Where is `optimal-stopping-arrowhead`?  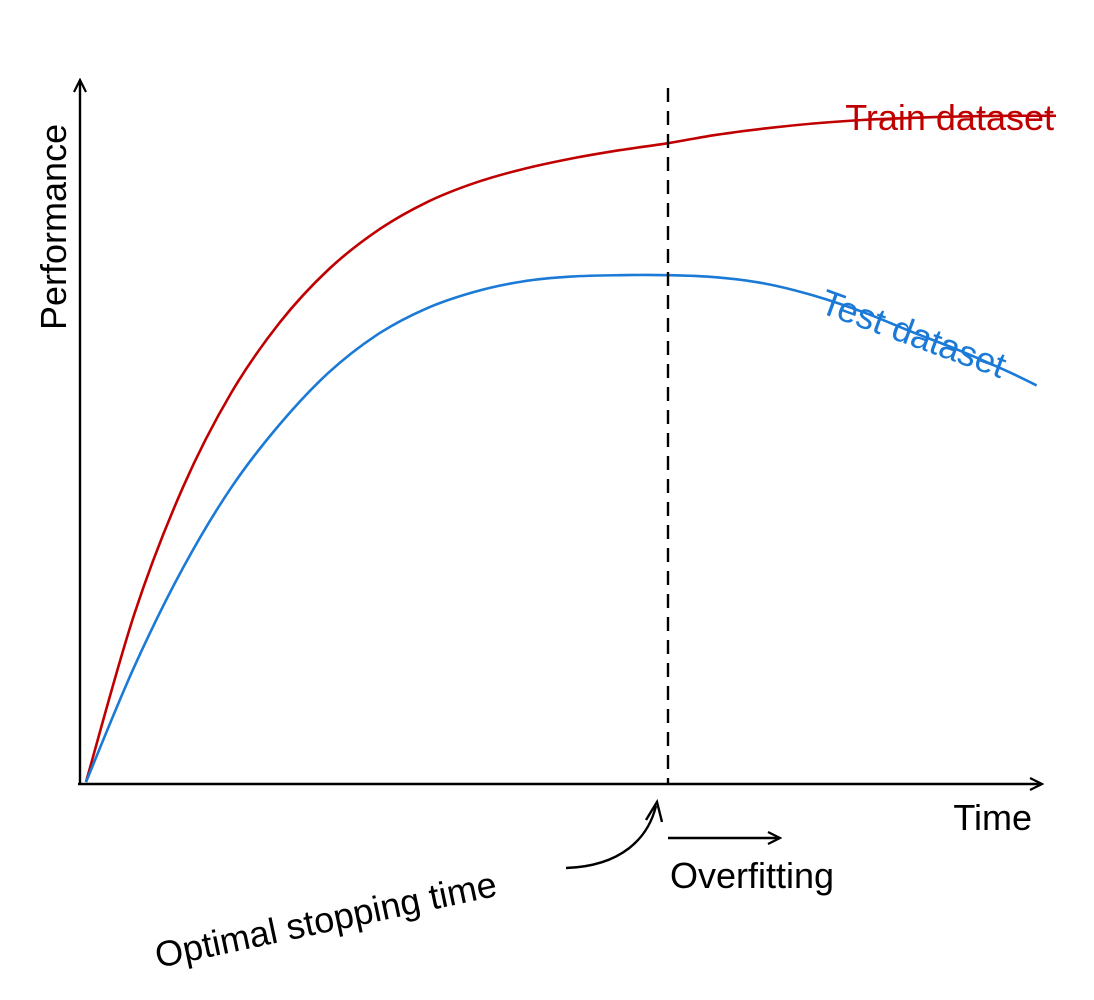 optimal-stopping-arrowhead is located at coordinates (654, 810).